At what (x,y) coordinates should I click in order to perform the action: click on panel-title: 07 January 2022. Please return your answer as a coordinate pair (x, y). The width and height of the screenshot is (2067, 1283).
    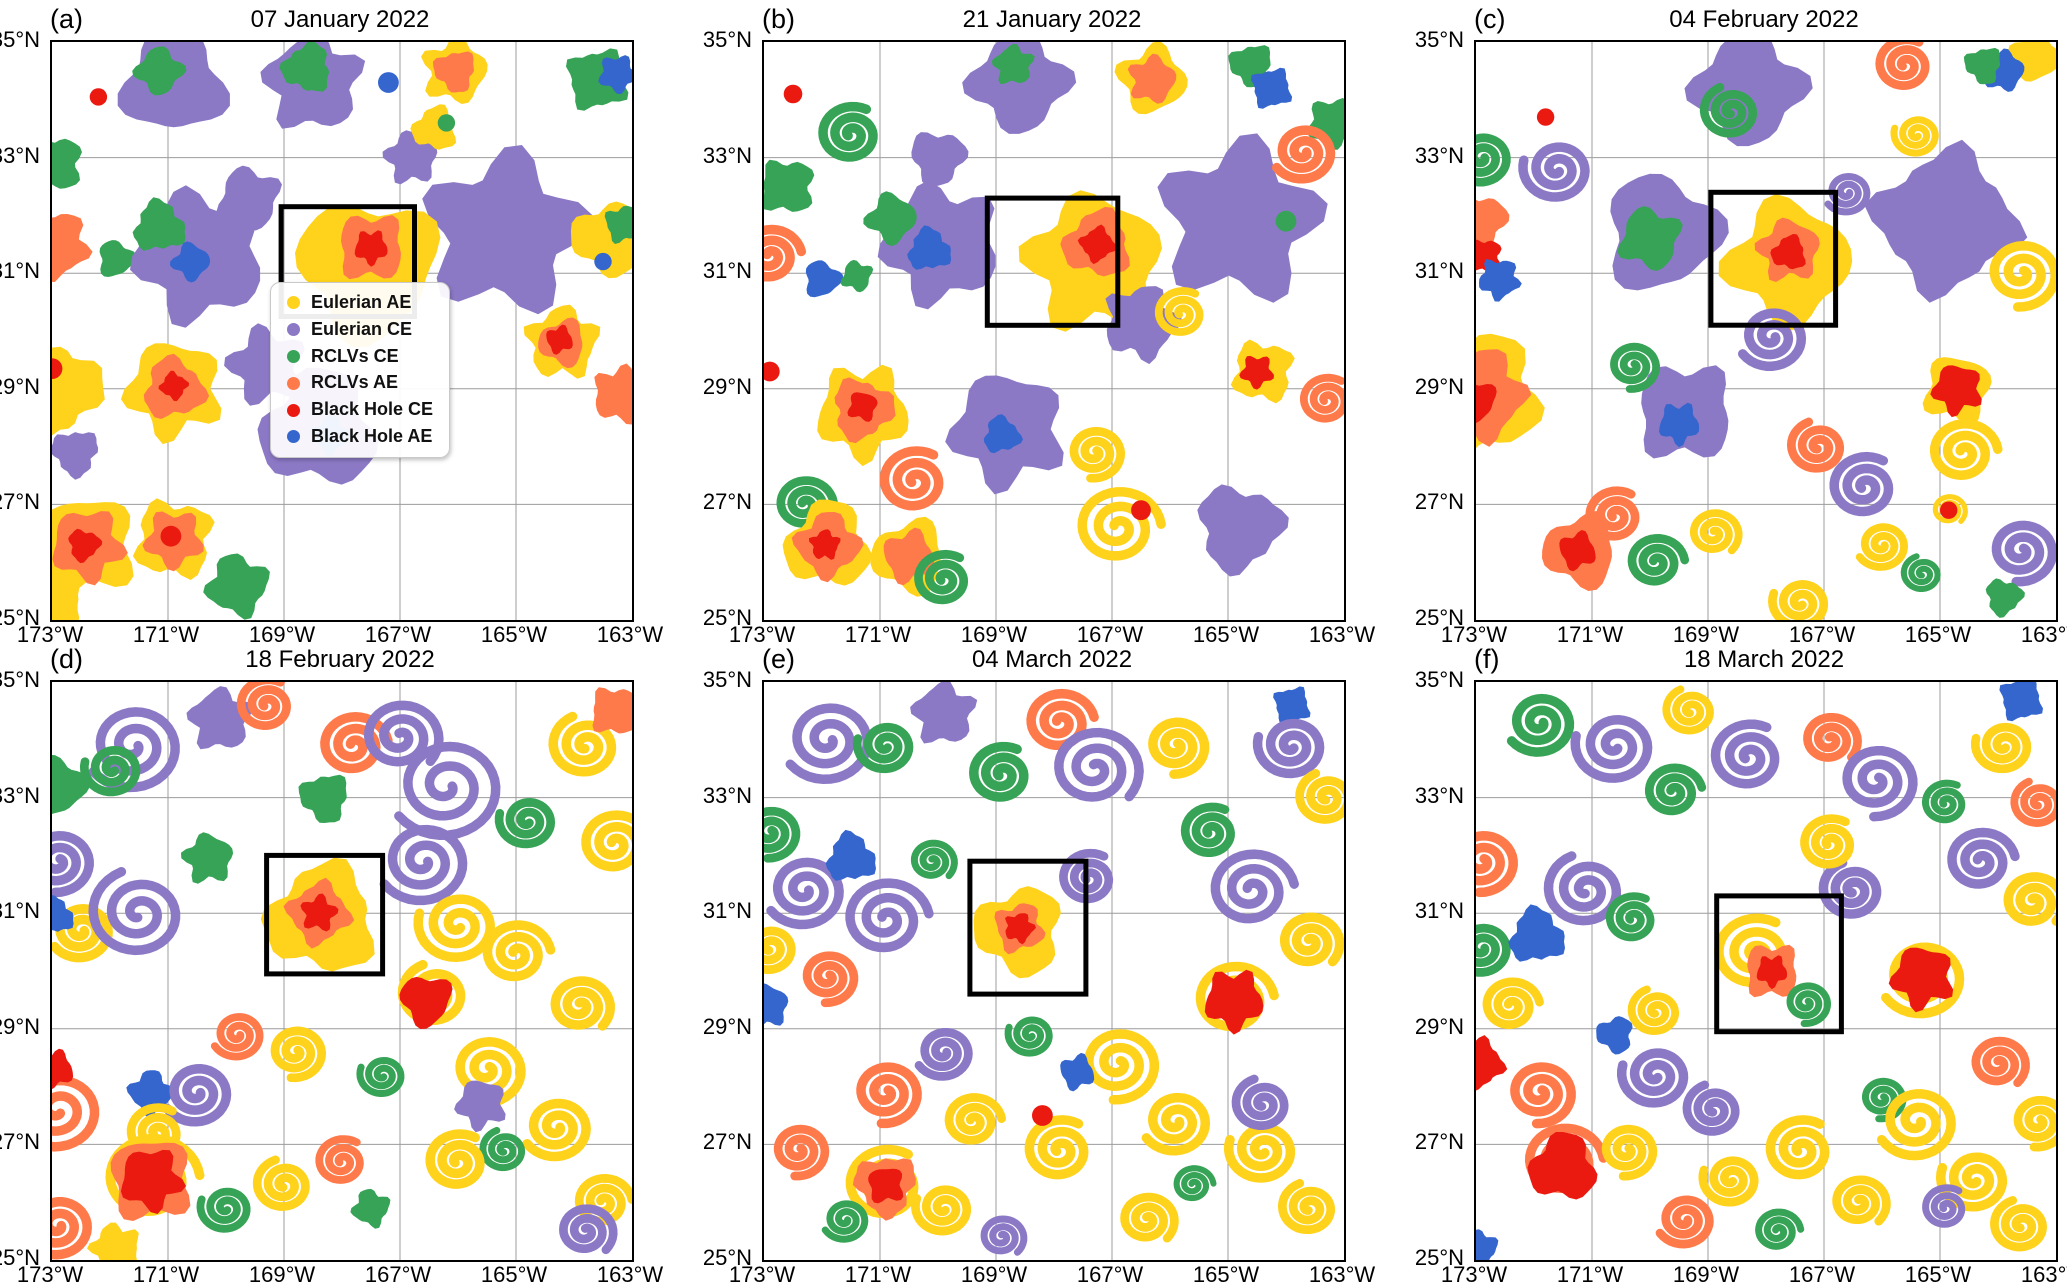
    Looking at the image, I should click on (340, 19).